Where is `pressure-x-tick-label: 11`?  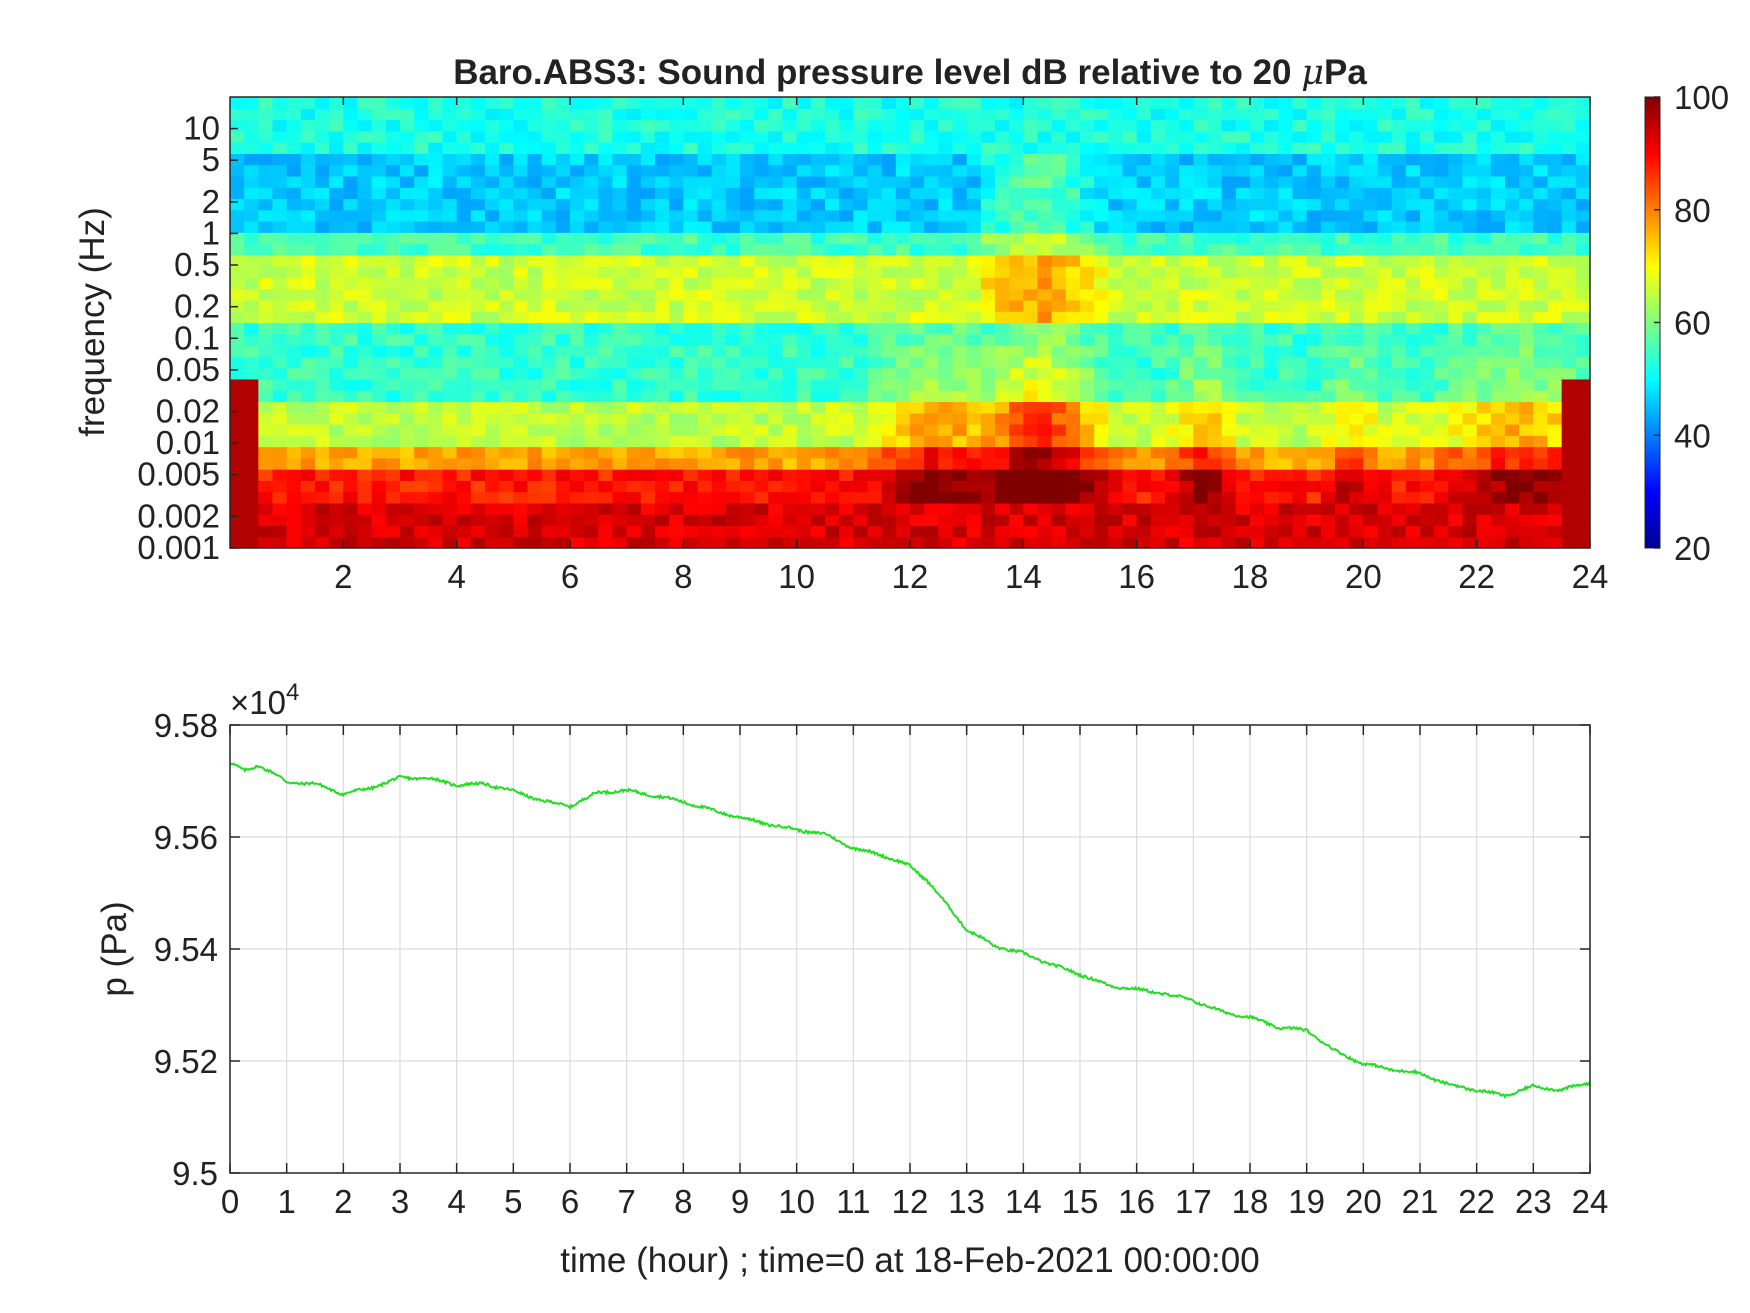 pressure-x-tick-label: 11 is located at coordinates (853, 1201).